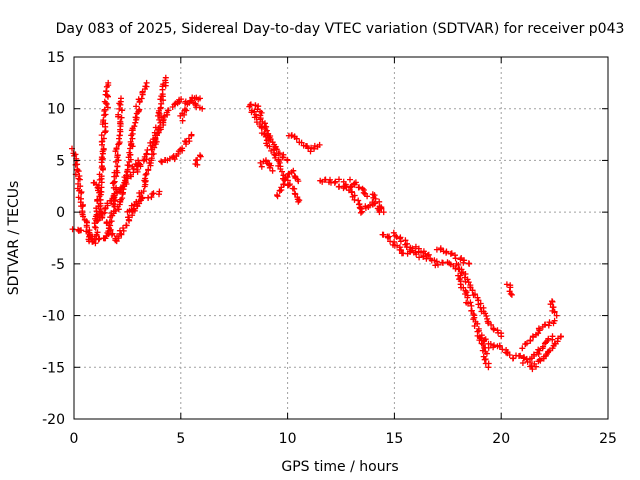 The height and width of the screenshot is (480, 640). I want to click on y-tick-label: -15, so click(53, 368).